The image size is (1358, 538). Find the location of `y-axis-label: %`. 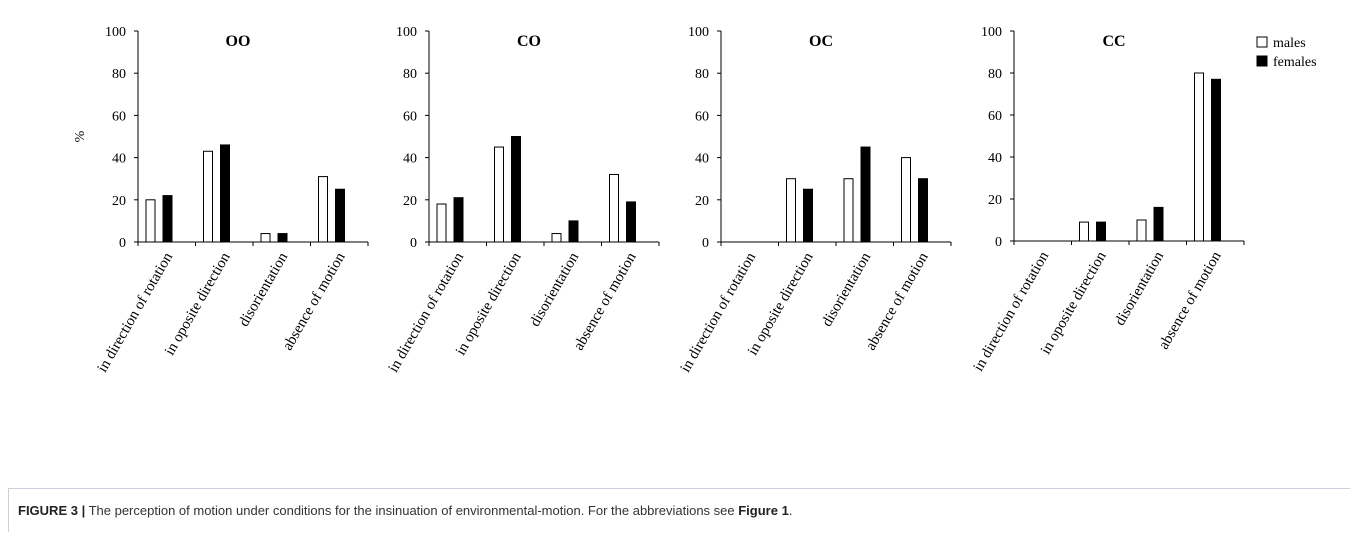

y-axis-label: % is located at coordinates (80, 136).